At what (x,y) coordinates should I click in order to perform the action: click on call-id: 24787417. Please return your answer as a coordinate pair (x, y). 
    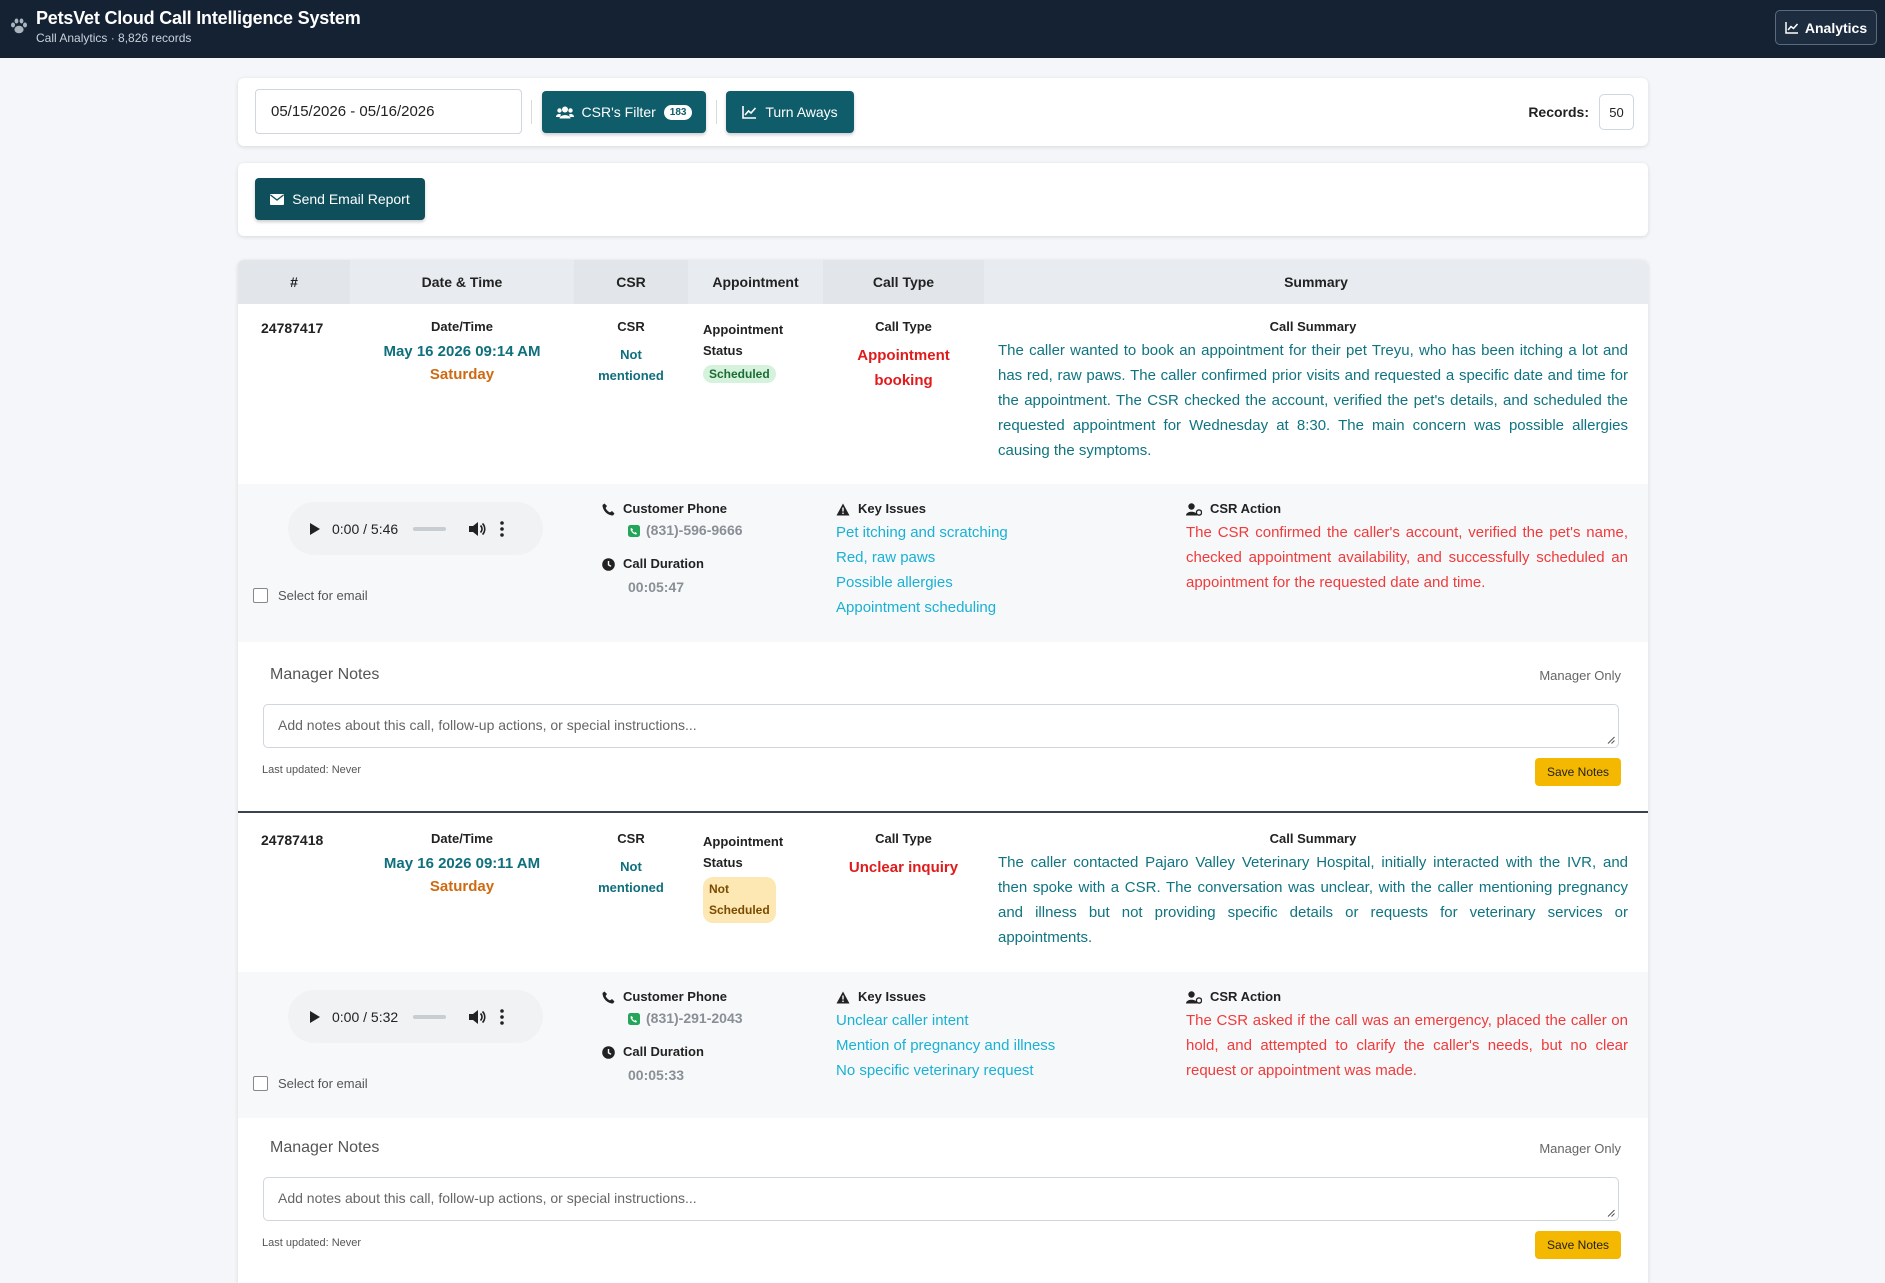
    Looking at the image, I should click on (292, 328).